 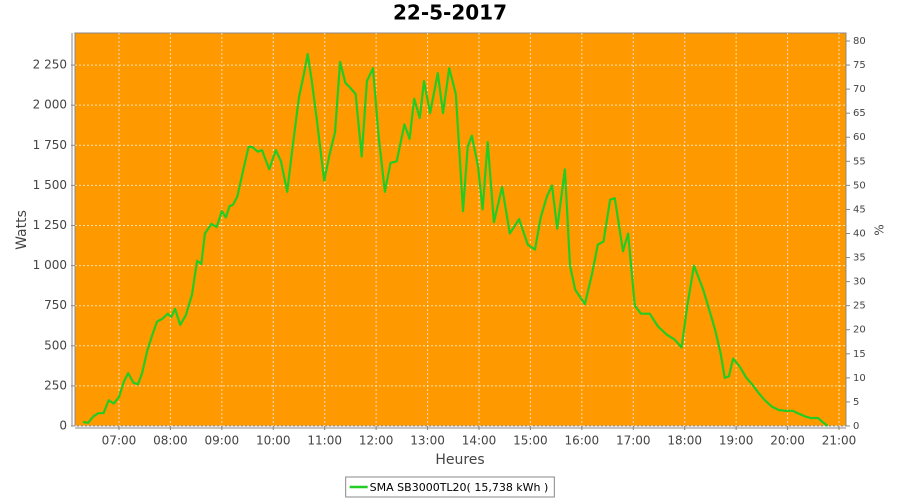 I want to click on x-tick-label: 11:00, so click(x=324, y=441).